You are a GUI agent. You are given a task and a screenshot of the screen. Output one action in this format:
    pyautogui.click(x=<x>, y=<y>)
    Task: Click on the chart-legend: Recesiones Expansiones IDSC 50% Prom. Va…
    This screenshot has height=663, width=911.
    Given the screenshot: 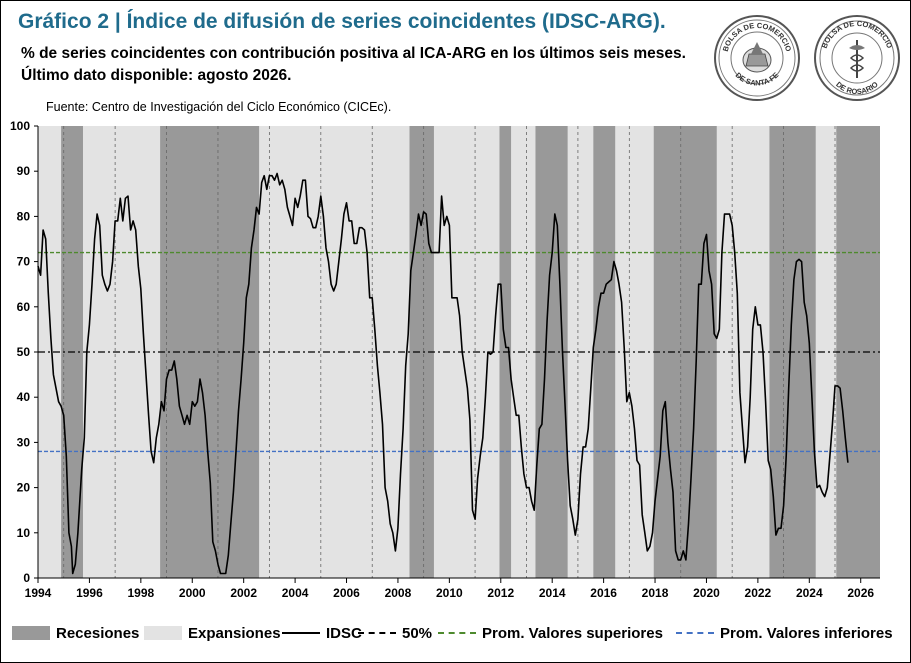 What is the action you would take?
    pyautogui.click(x=458, y=633)
    